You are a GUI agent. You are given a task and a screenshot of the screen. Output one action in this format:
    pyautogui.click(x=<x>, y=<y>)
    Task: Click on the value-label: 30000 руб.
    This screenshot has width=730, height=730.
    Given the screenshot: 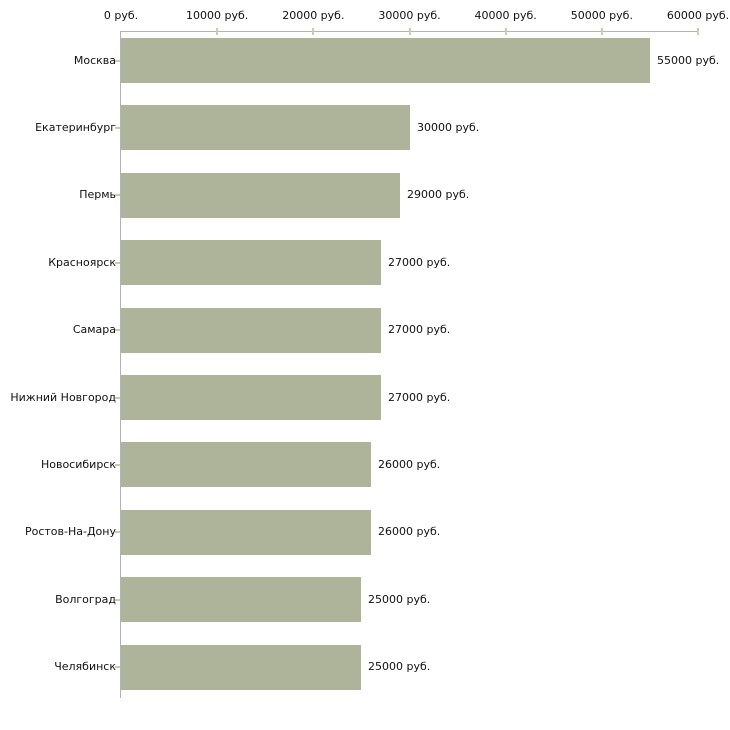 What is the action you would take?
    pyautogui.click(x=448, y=127)
    